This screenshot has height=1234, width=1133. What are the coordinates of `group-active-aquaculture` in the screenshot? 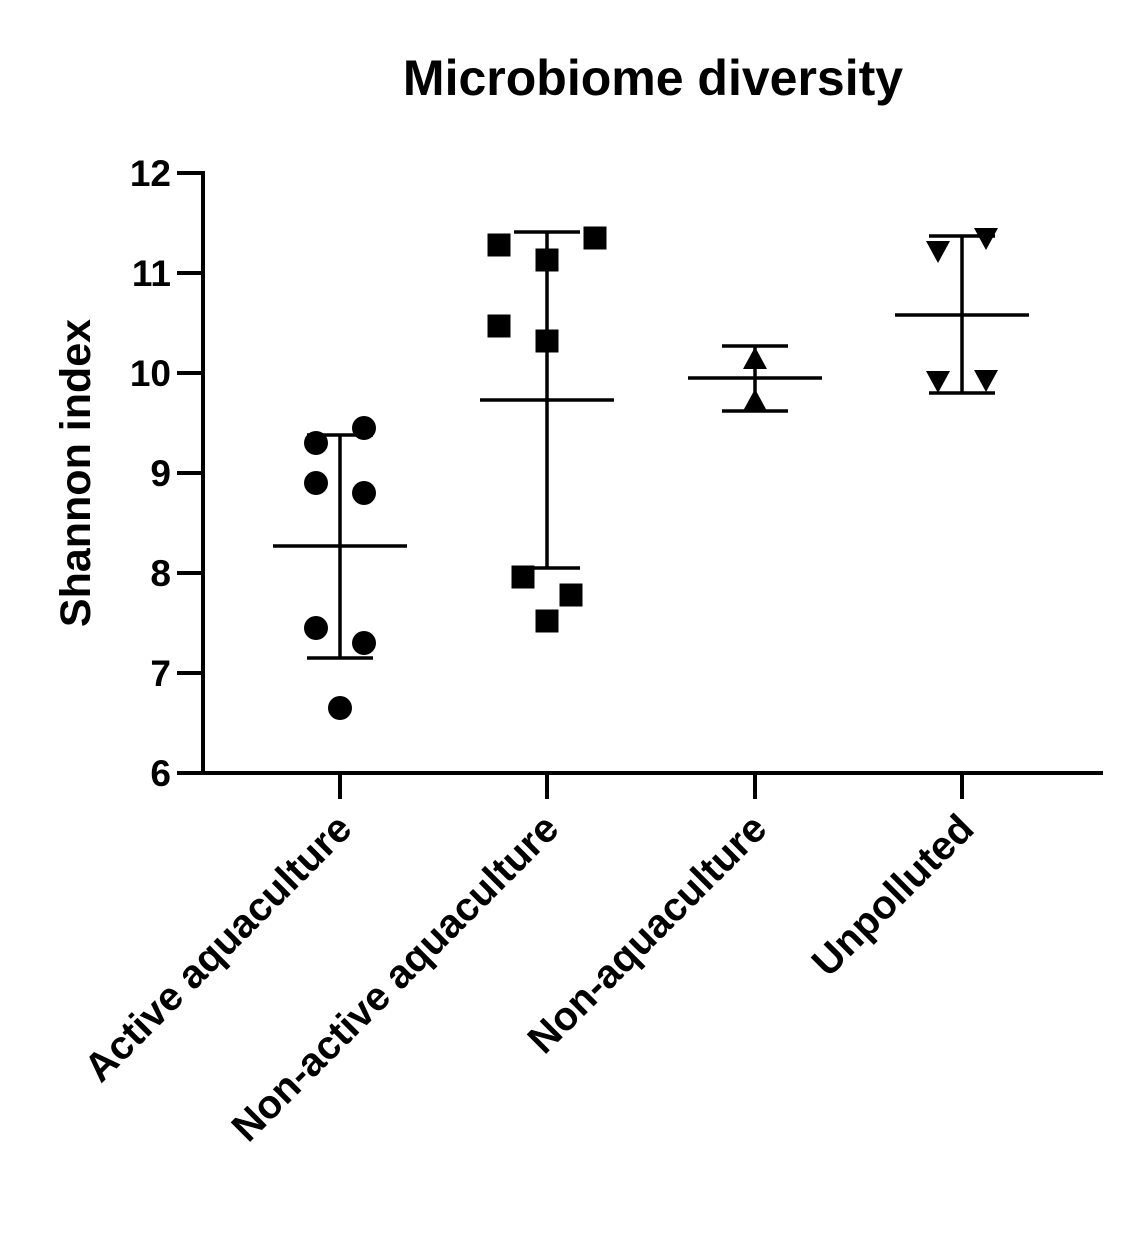 It's located at (340, 568).